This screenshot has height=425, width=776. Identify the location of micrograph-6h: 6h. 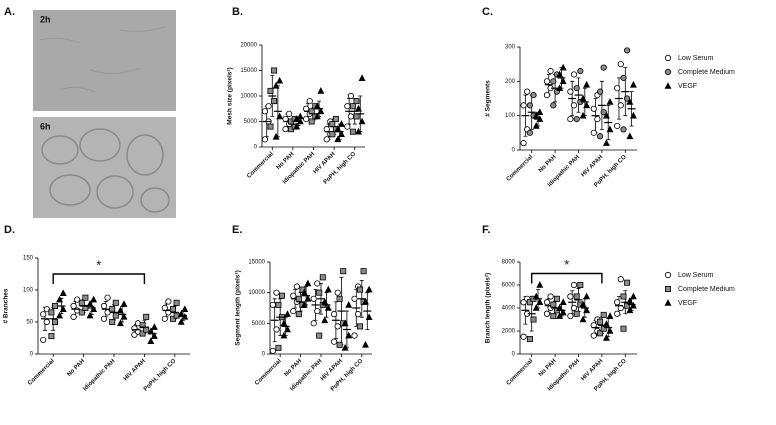
(104, 167).